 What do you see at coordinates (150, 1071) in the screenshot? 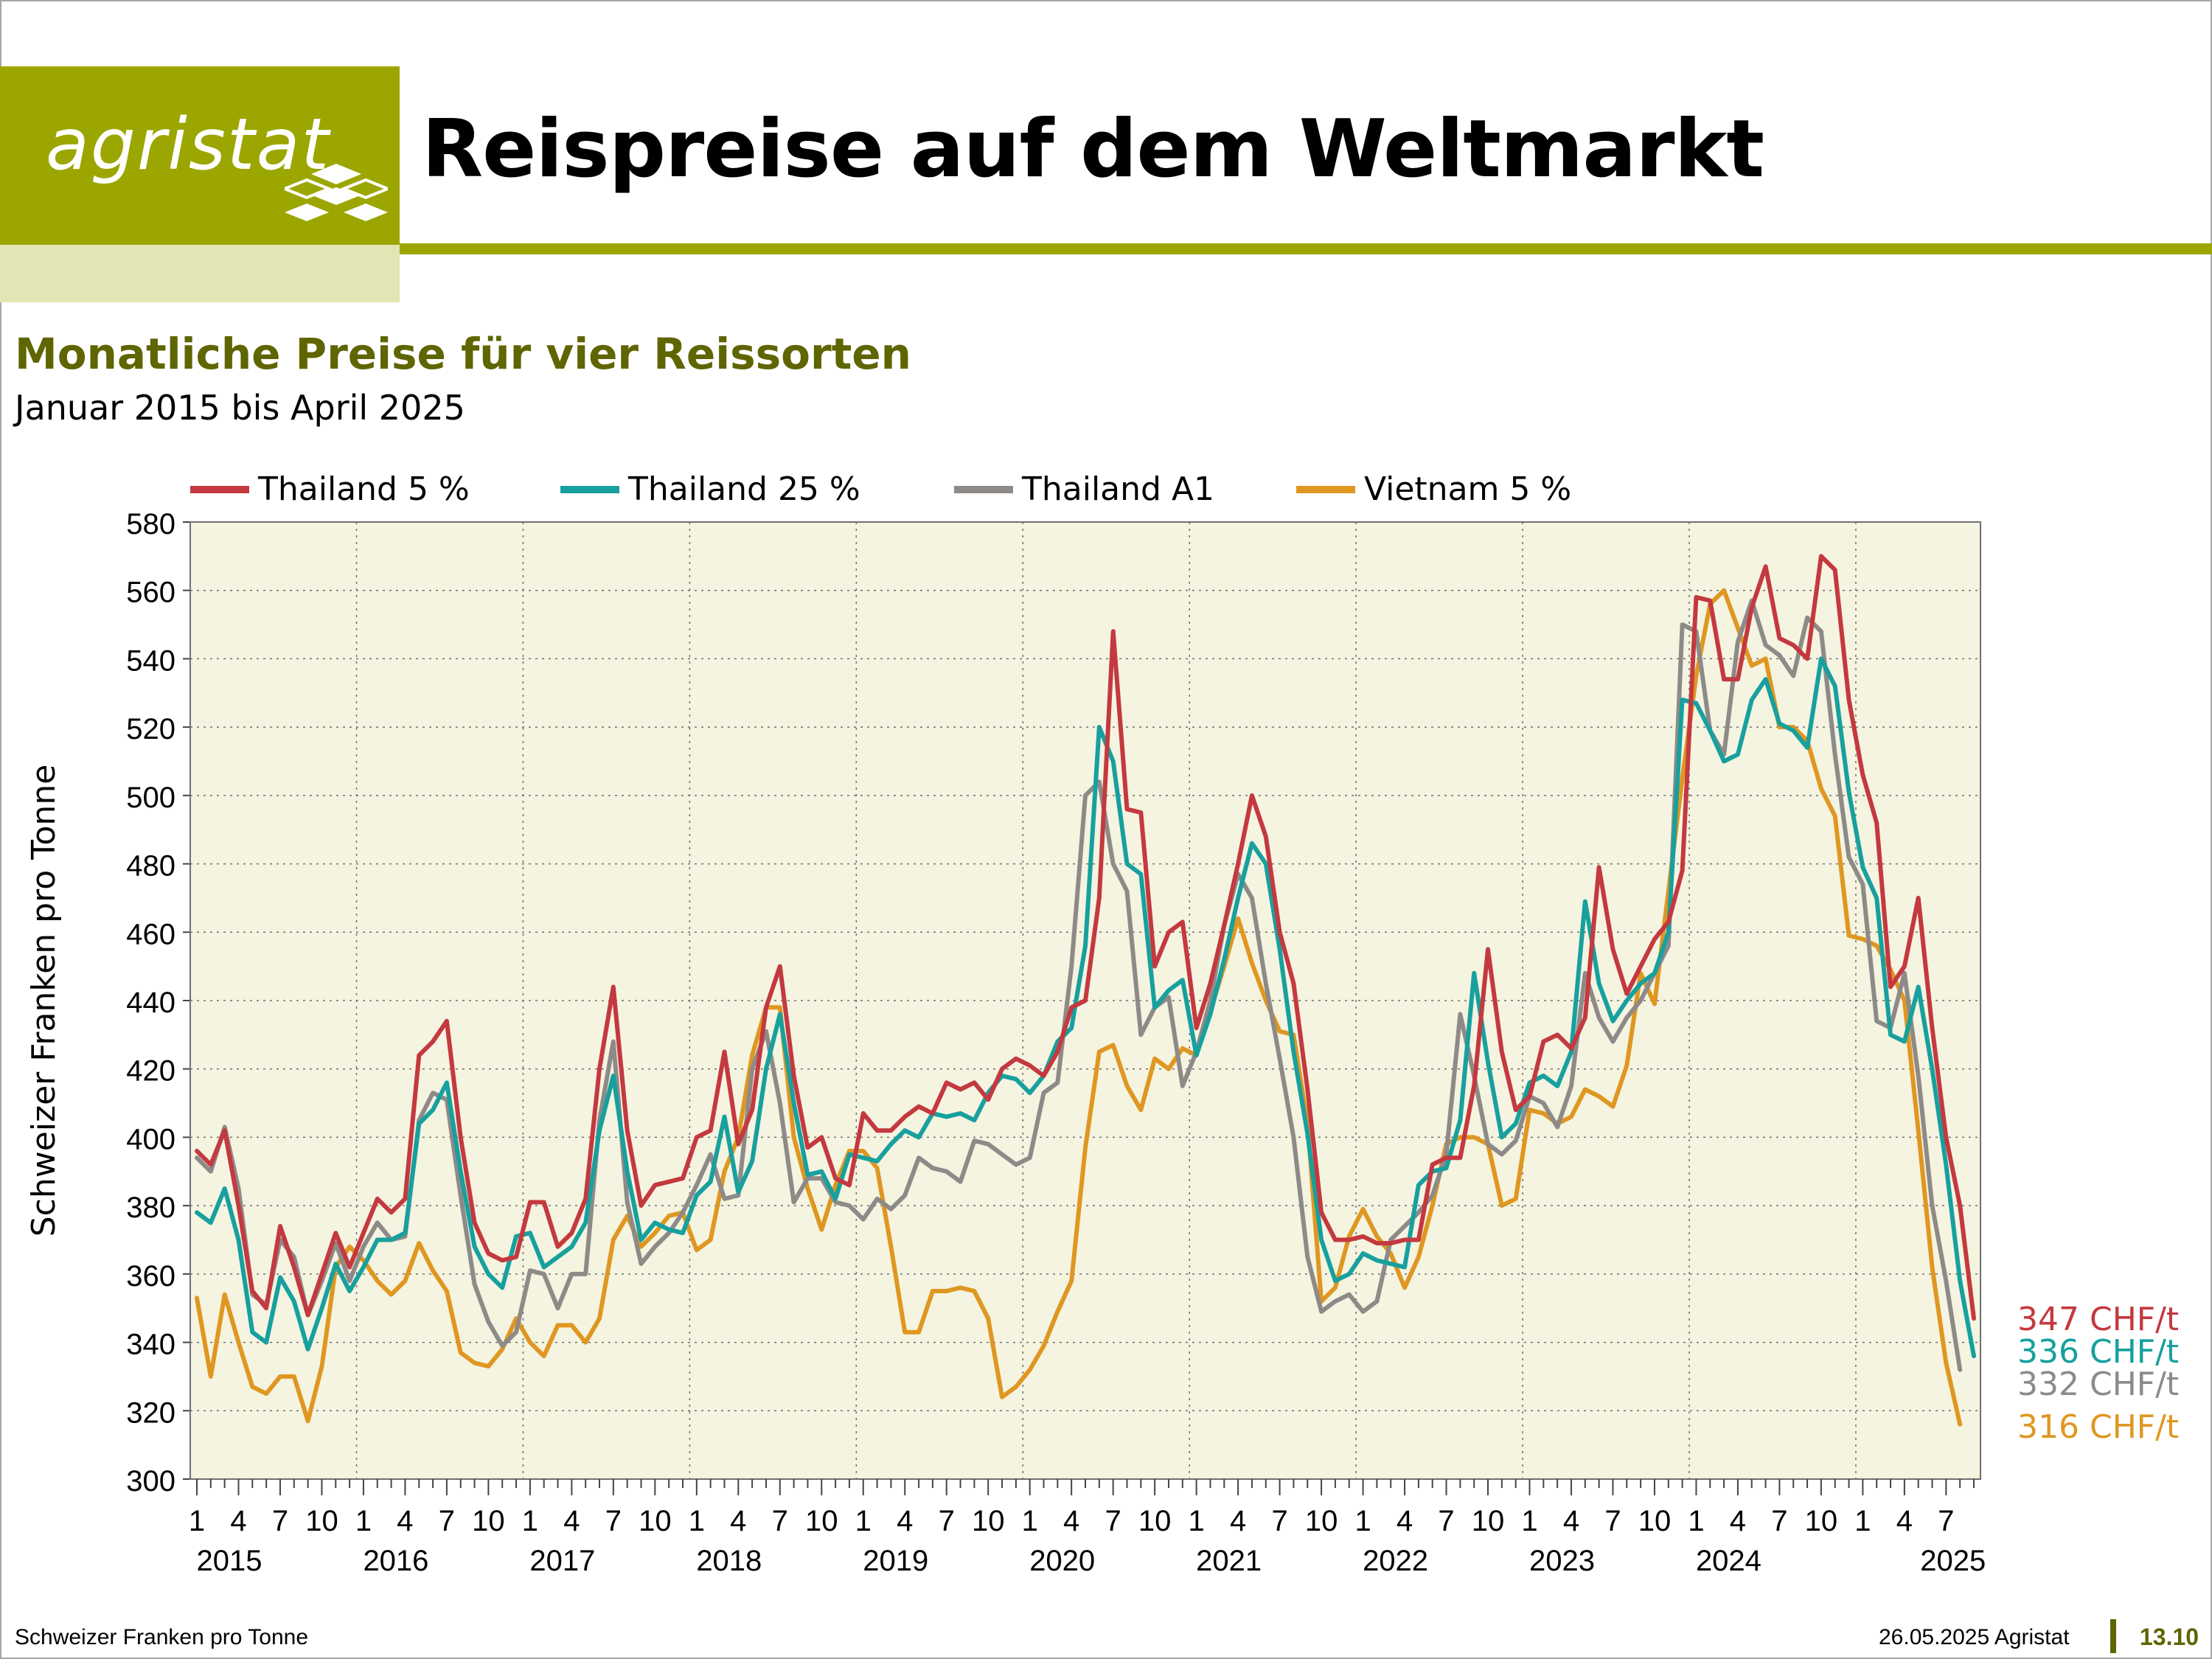
I see `y-tick-label: 420` at bounding box center [150, 1071].